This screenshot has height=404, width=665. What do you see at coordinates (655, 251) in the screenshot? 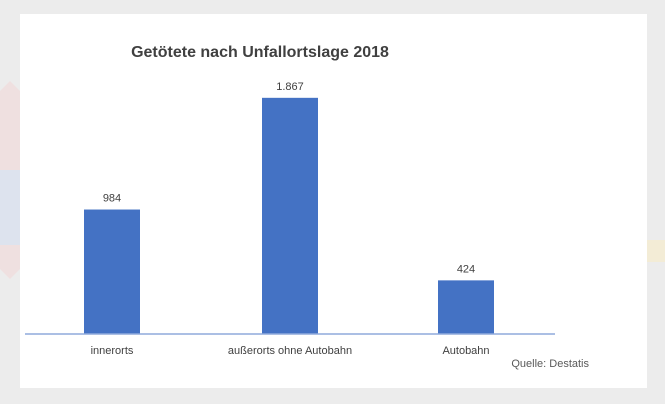
I see `background-decoration` at bounding box center [655, 251].